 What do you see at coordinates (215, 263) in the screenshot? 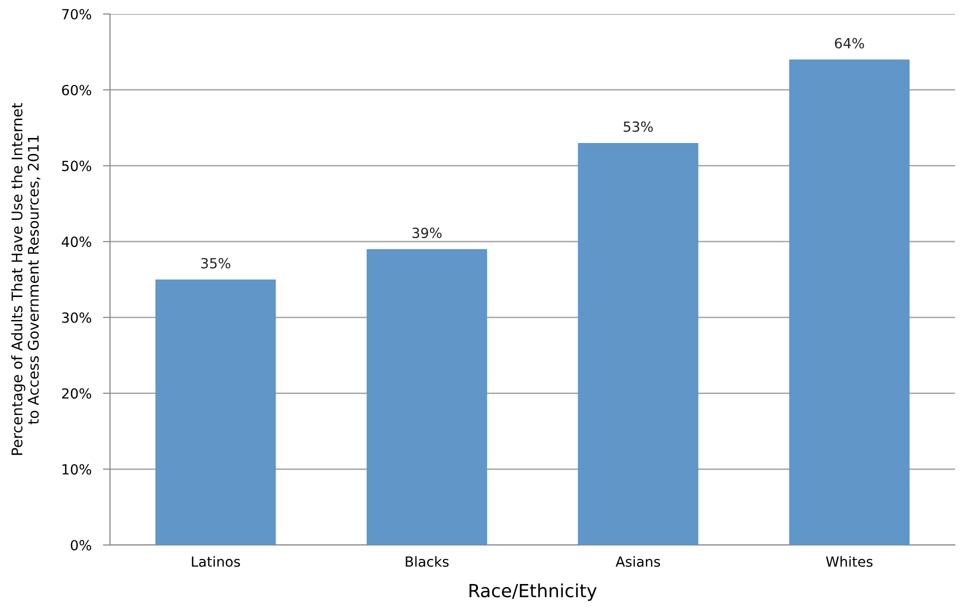
I see `data-label: 35%` at bounding box center [215, 263].